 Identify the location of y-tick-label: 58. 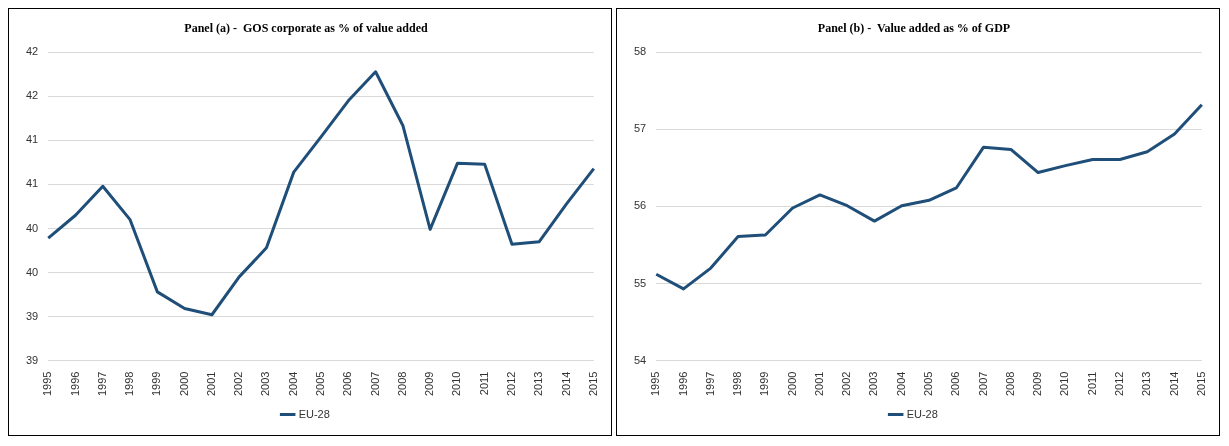
(640, 51).